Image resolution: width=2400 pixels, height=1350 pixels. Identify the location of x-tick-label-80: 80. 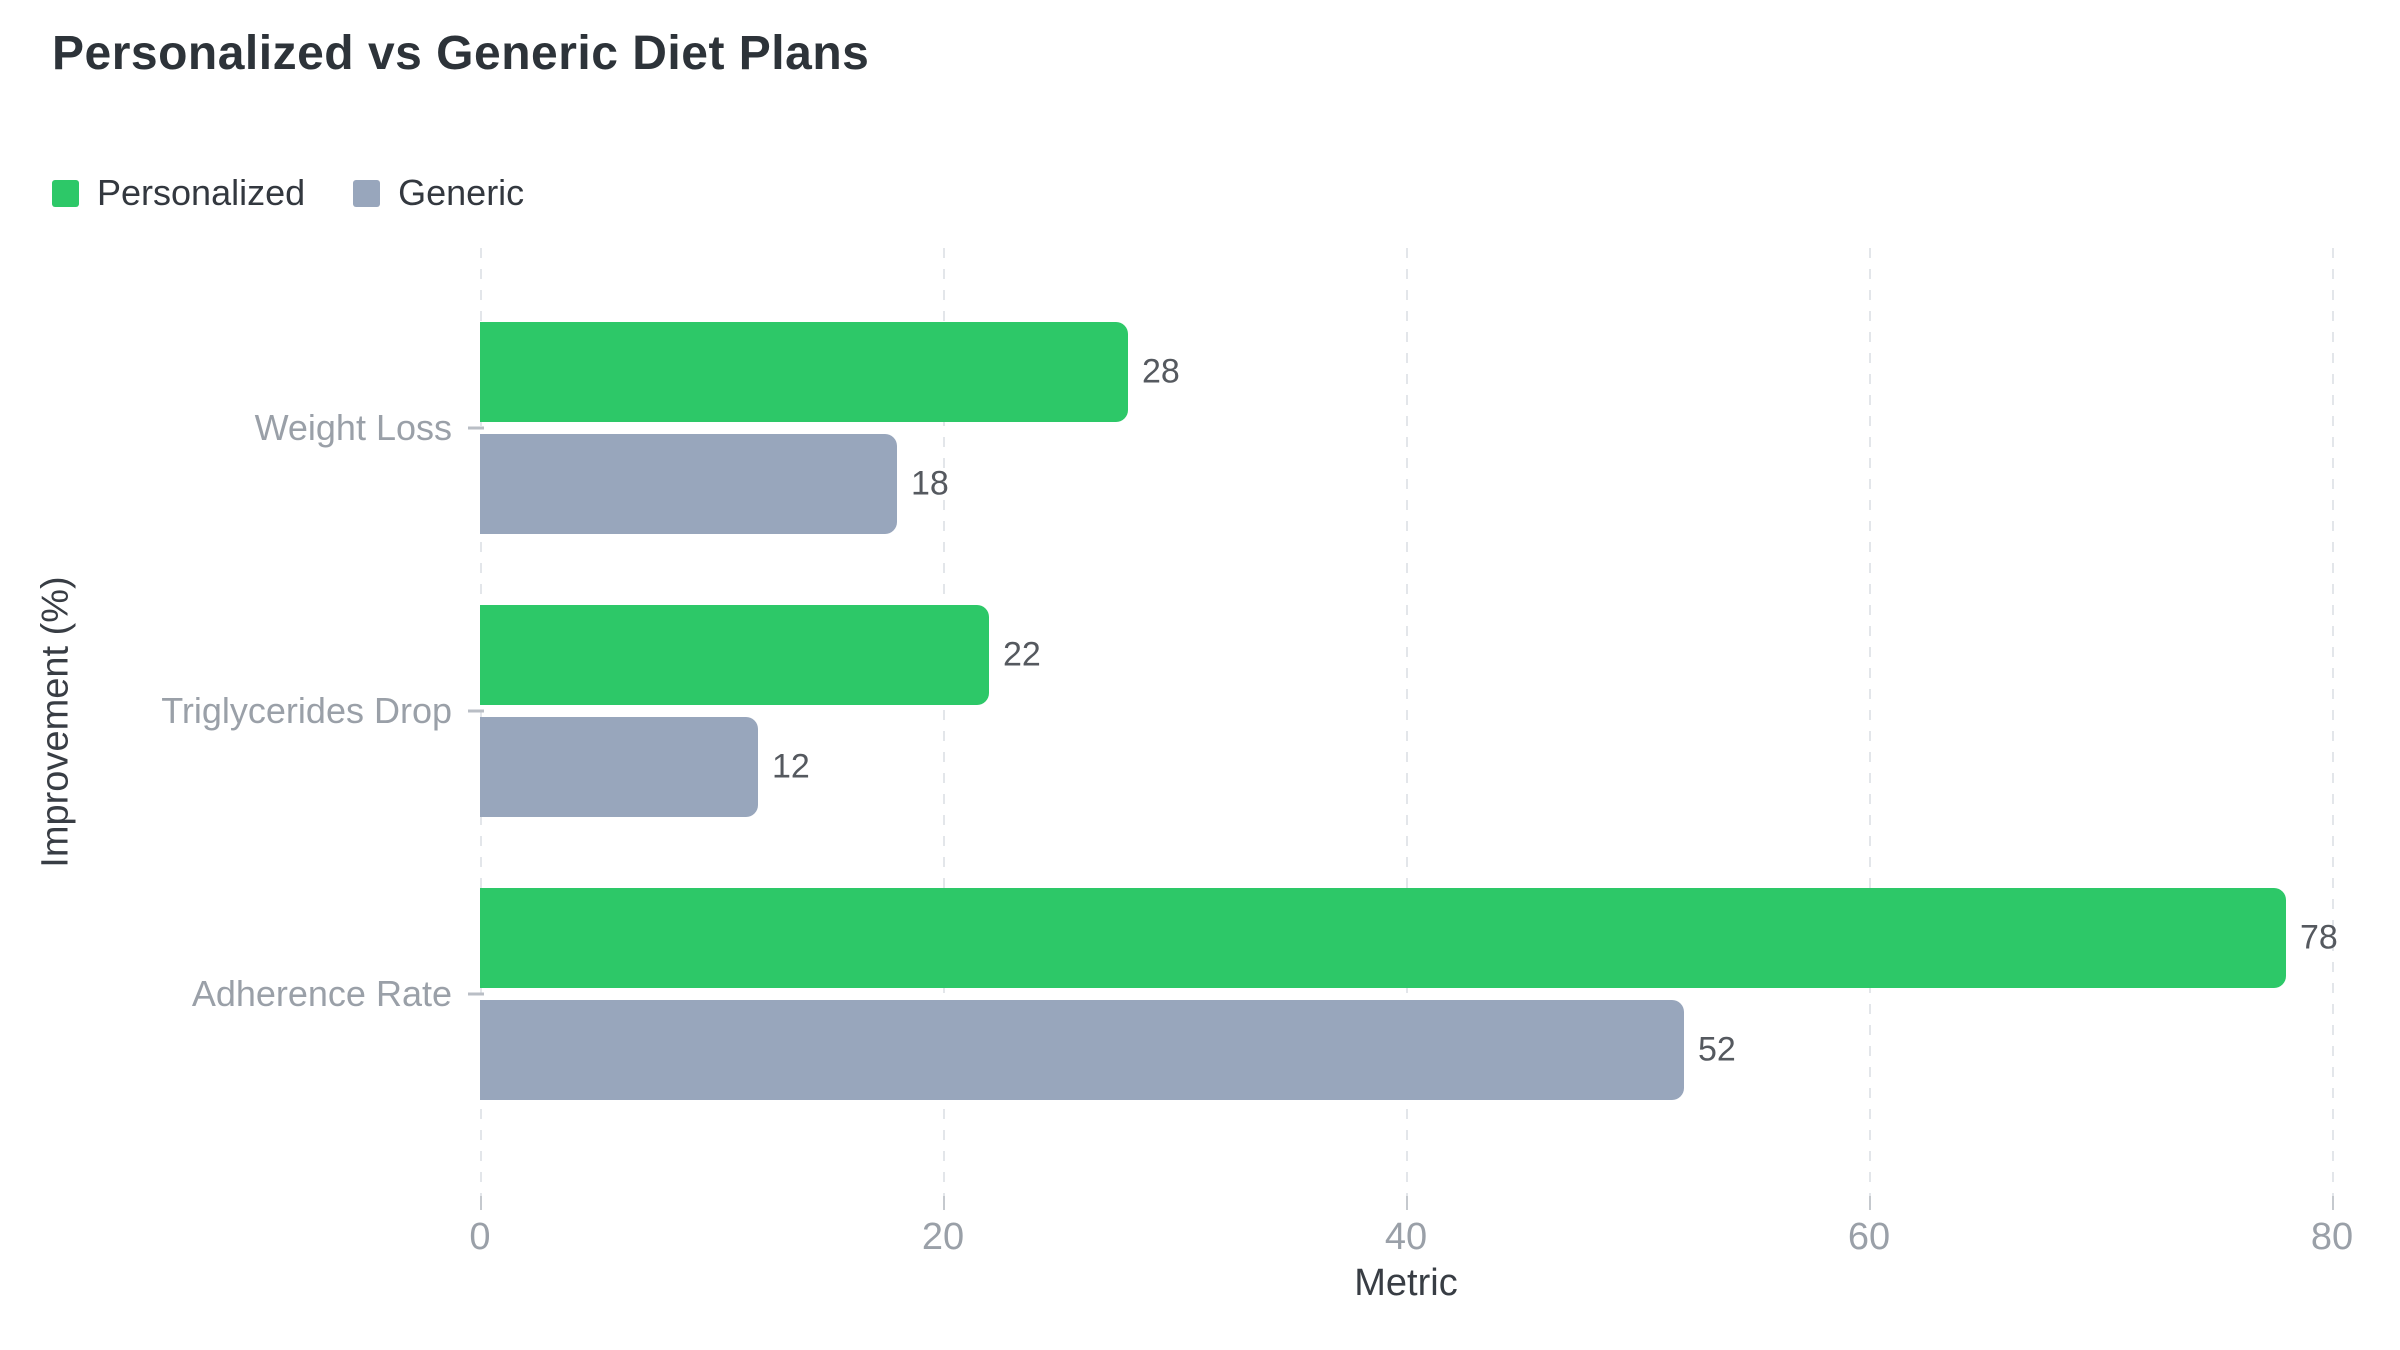
(2332, 1237).